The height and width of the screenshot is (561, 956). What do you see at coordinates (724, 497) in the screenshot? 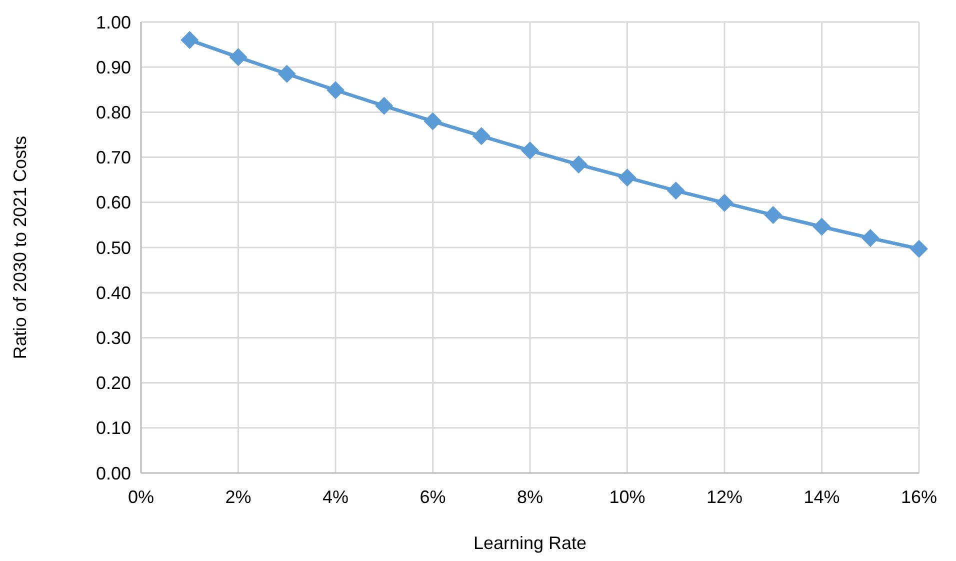
I see `x-tick-label: 12%` at bounding box center [724, 497].